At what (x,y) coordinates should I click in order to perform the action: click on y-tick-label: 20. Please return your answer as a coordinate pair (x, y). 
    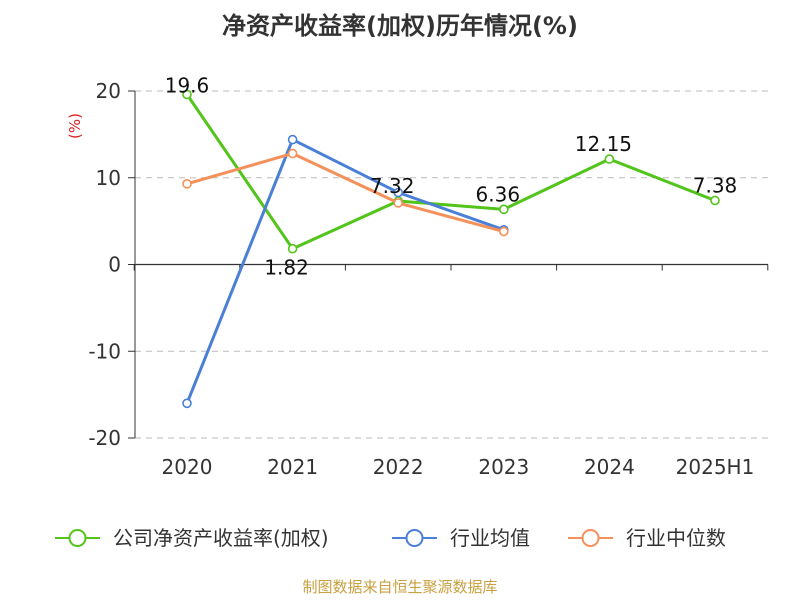
    Looking at the image, I should click on (108, 91).